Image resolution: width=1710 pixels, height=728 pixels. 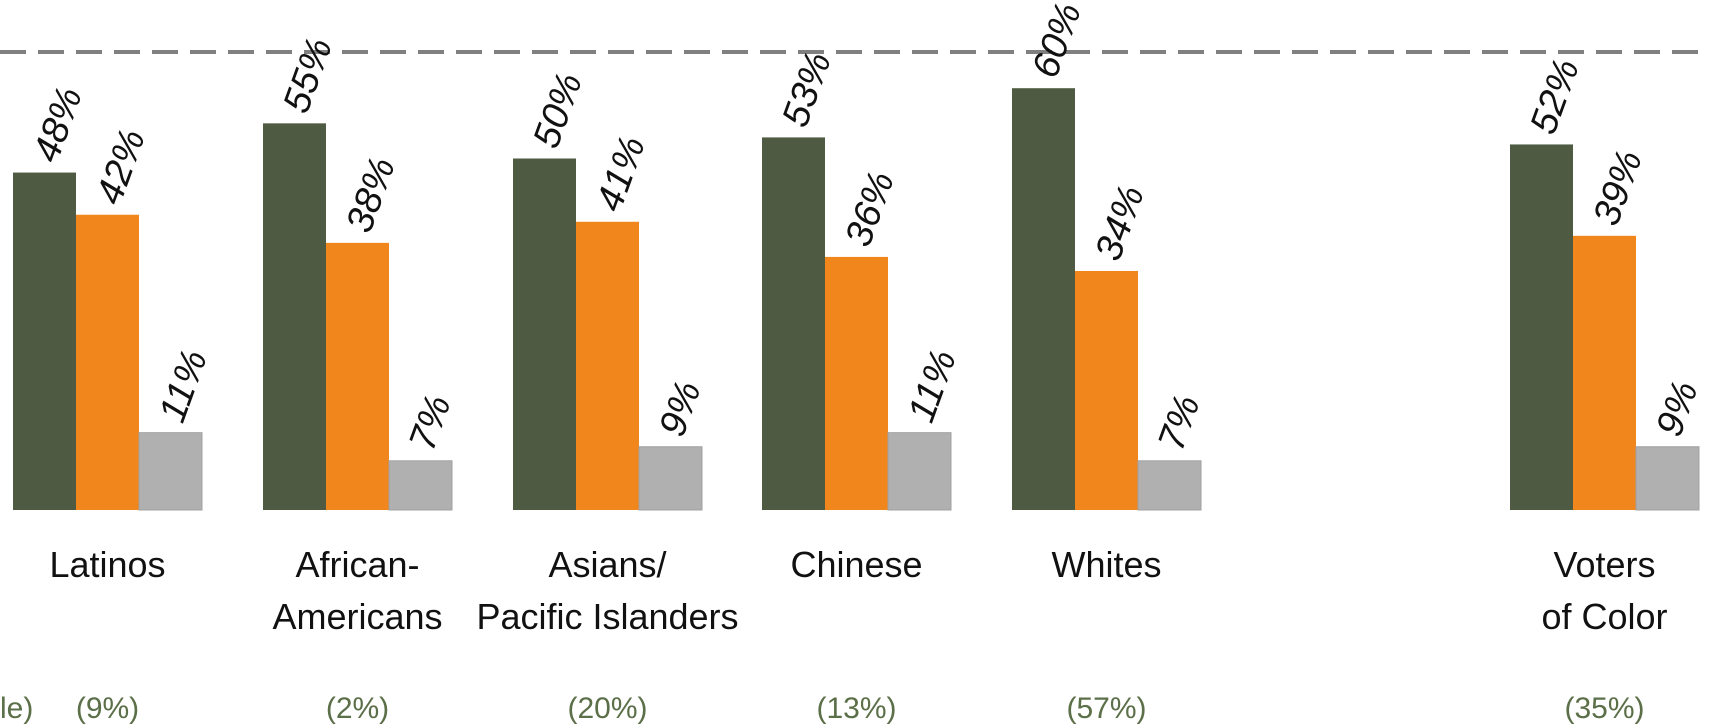 What do you see at coordinates (620, 174) in the screenshot?
I see `value-label-series-2-3: 41%` at bounding box center [620, 174].